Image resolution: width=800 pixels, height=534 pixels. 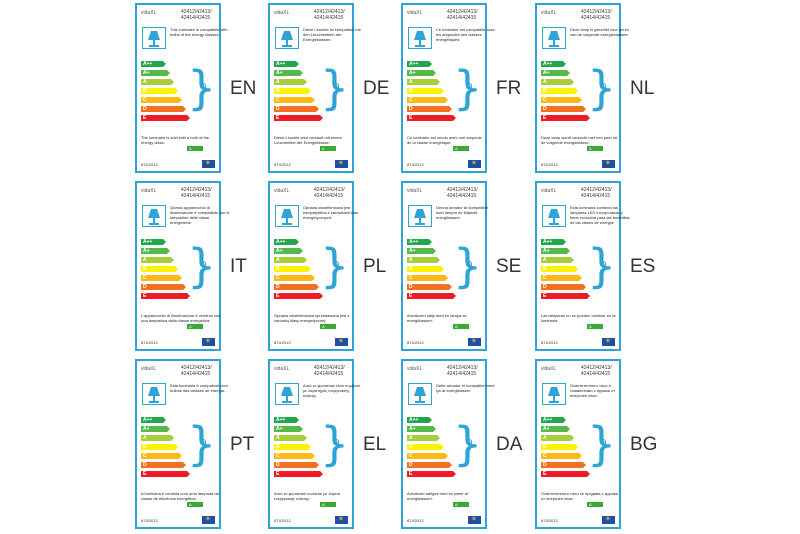 I want to click on language-code: FR, so click(x=509, y=88).